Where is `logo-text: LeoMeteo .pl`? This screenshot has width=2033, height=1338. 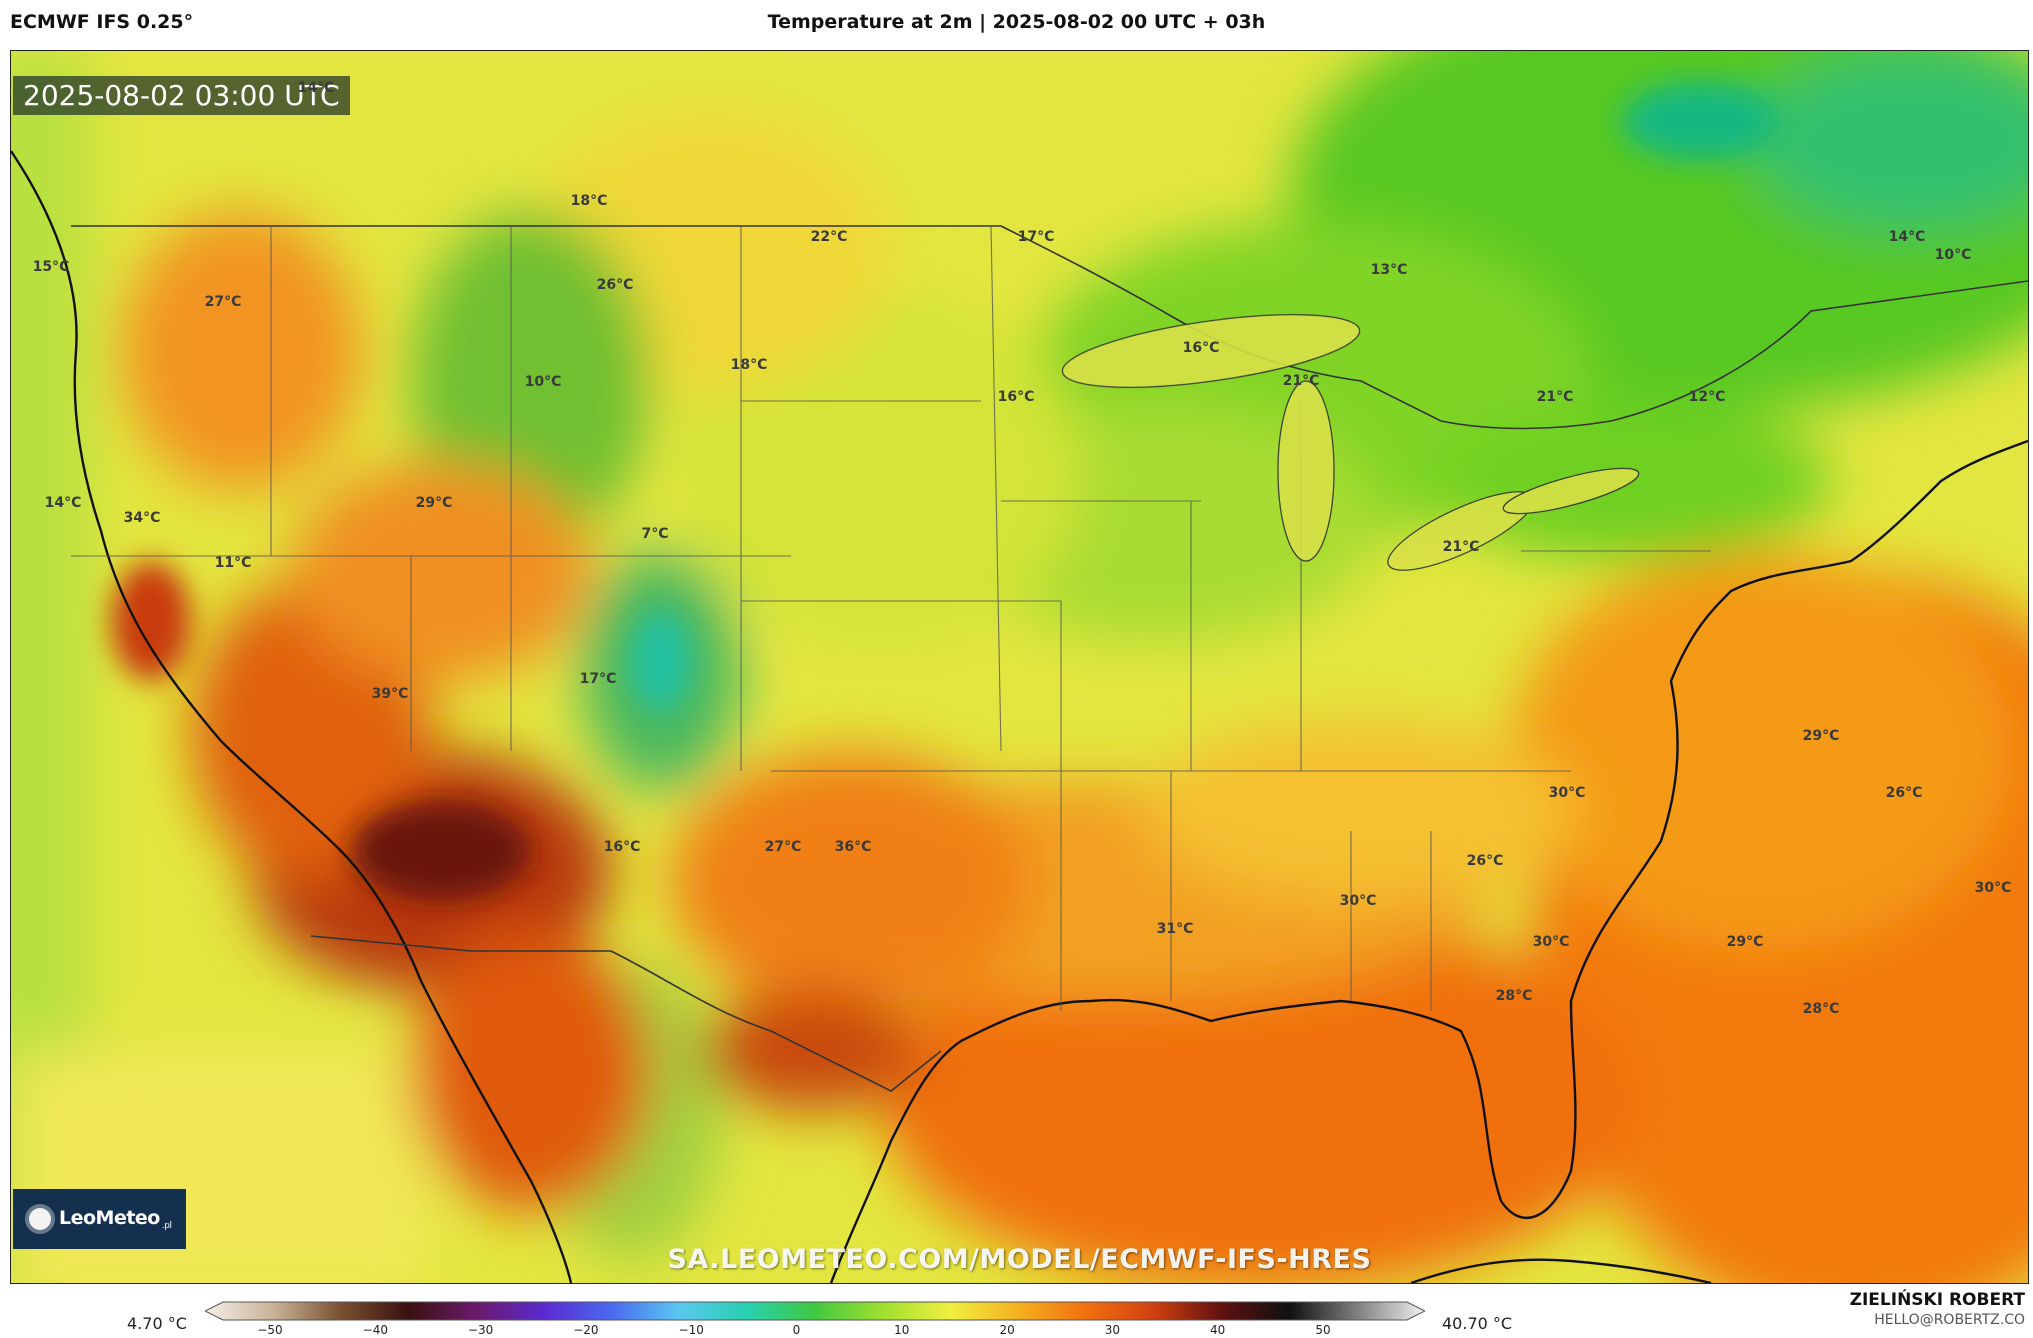 logo-text: LeoMeteo .pl is located at coordinates (115, 1219).